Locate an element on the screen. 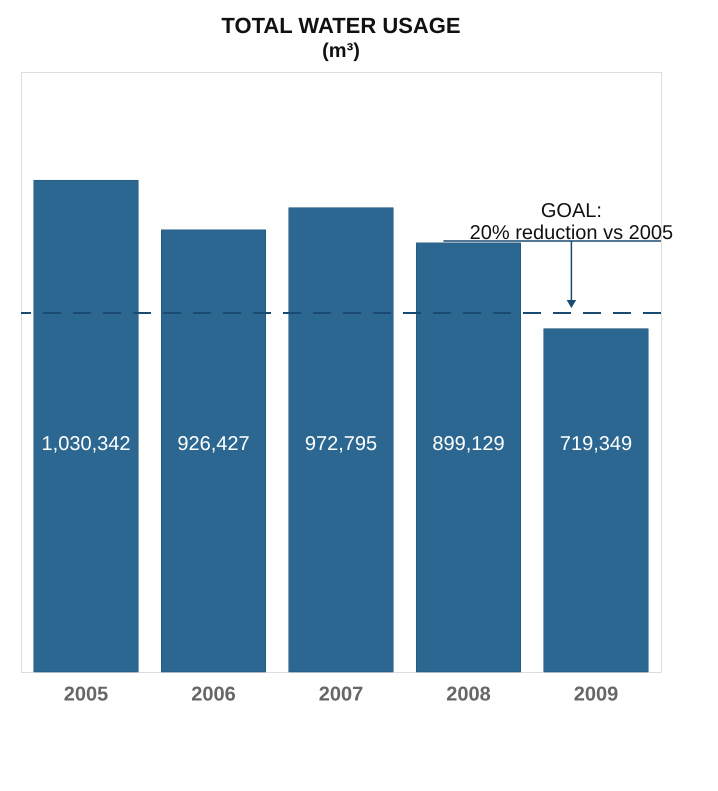 The width and height of the screenshot is (718, 791). x-tick-label: 2005 is located at coordinates (86, 695).